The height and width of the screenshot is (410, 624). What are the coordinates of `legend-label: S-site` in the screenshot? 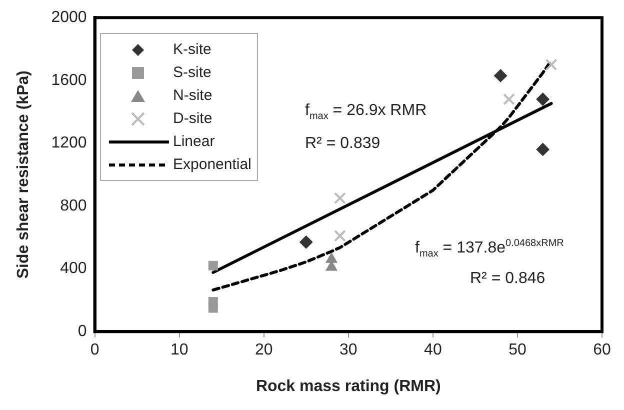 It's located at (192, 72).